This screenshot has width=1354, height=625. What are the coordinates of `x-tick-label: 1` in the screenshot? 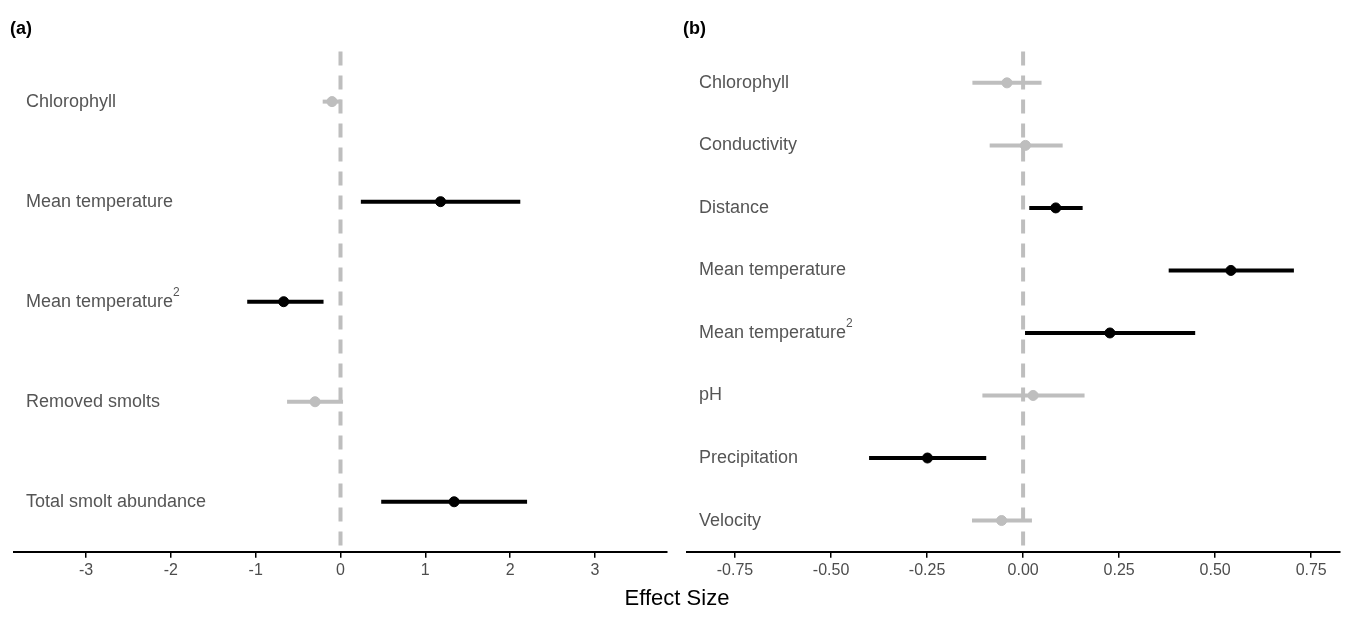 It's located at (425, 569).